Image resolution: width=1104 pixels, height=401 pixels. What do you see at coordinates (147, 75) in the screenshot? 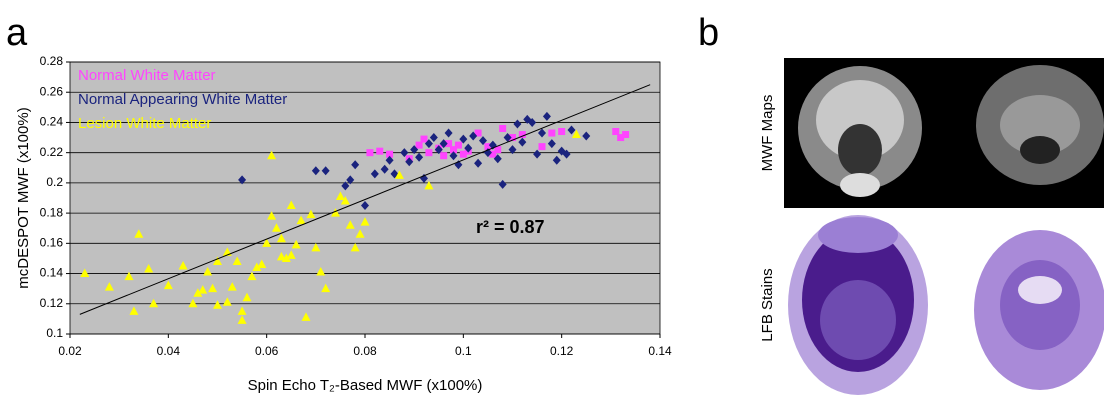
I see `legend-entry: Normal White Matter` at bounding box center [147, 75].